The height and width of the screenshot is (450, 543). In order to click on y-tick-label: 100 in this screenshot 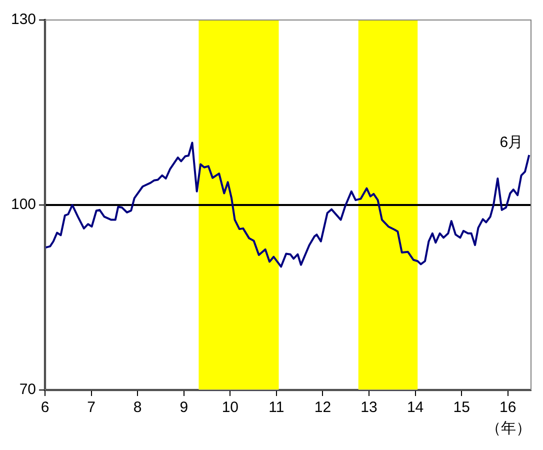, I will do `click(23, 205)`.